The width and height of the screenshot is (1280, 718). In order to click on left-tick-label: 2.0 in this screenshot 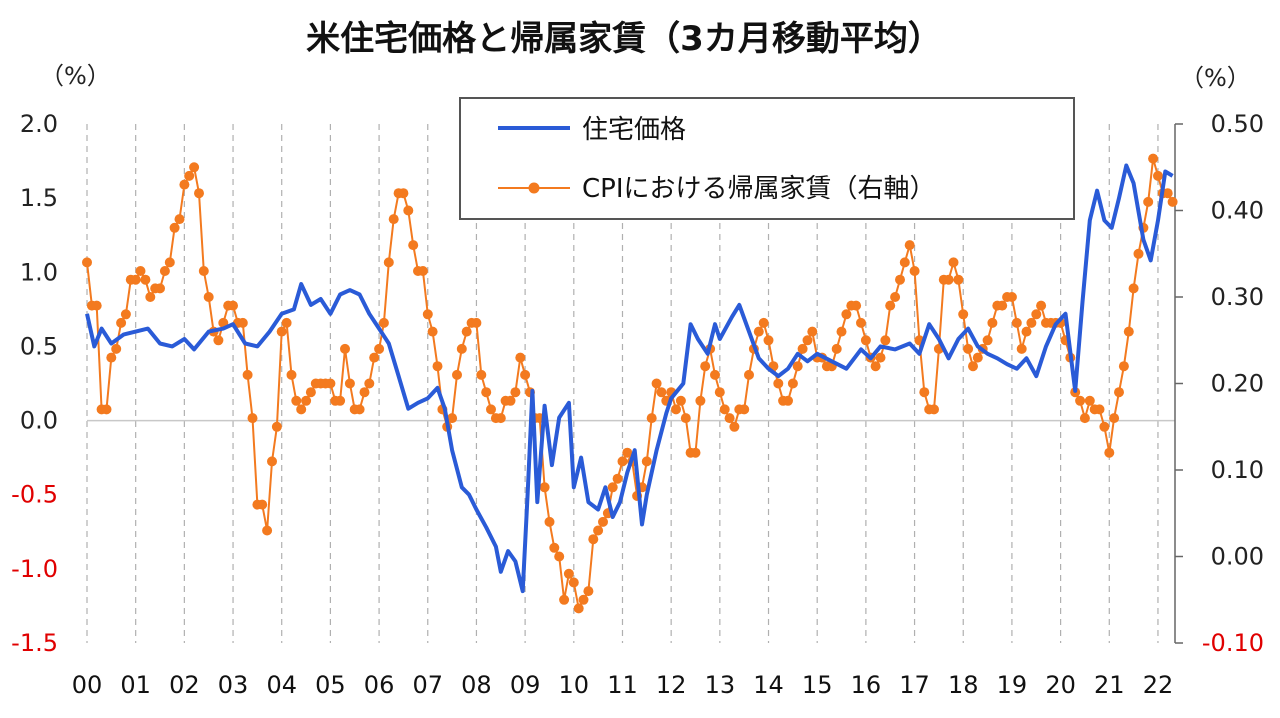, I will do `click(39, 124)`.